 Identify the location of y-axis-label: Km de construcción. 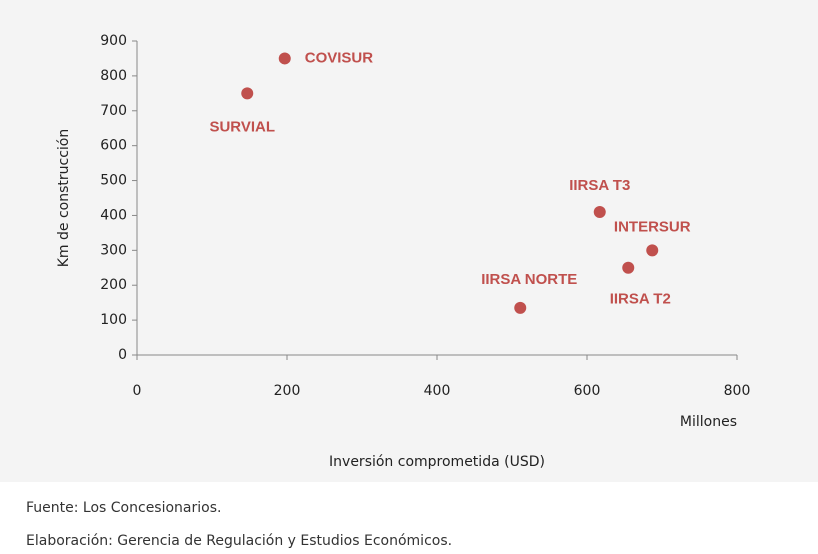
(64, 198).